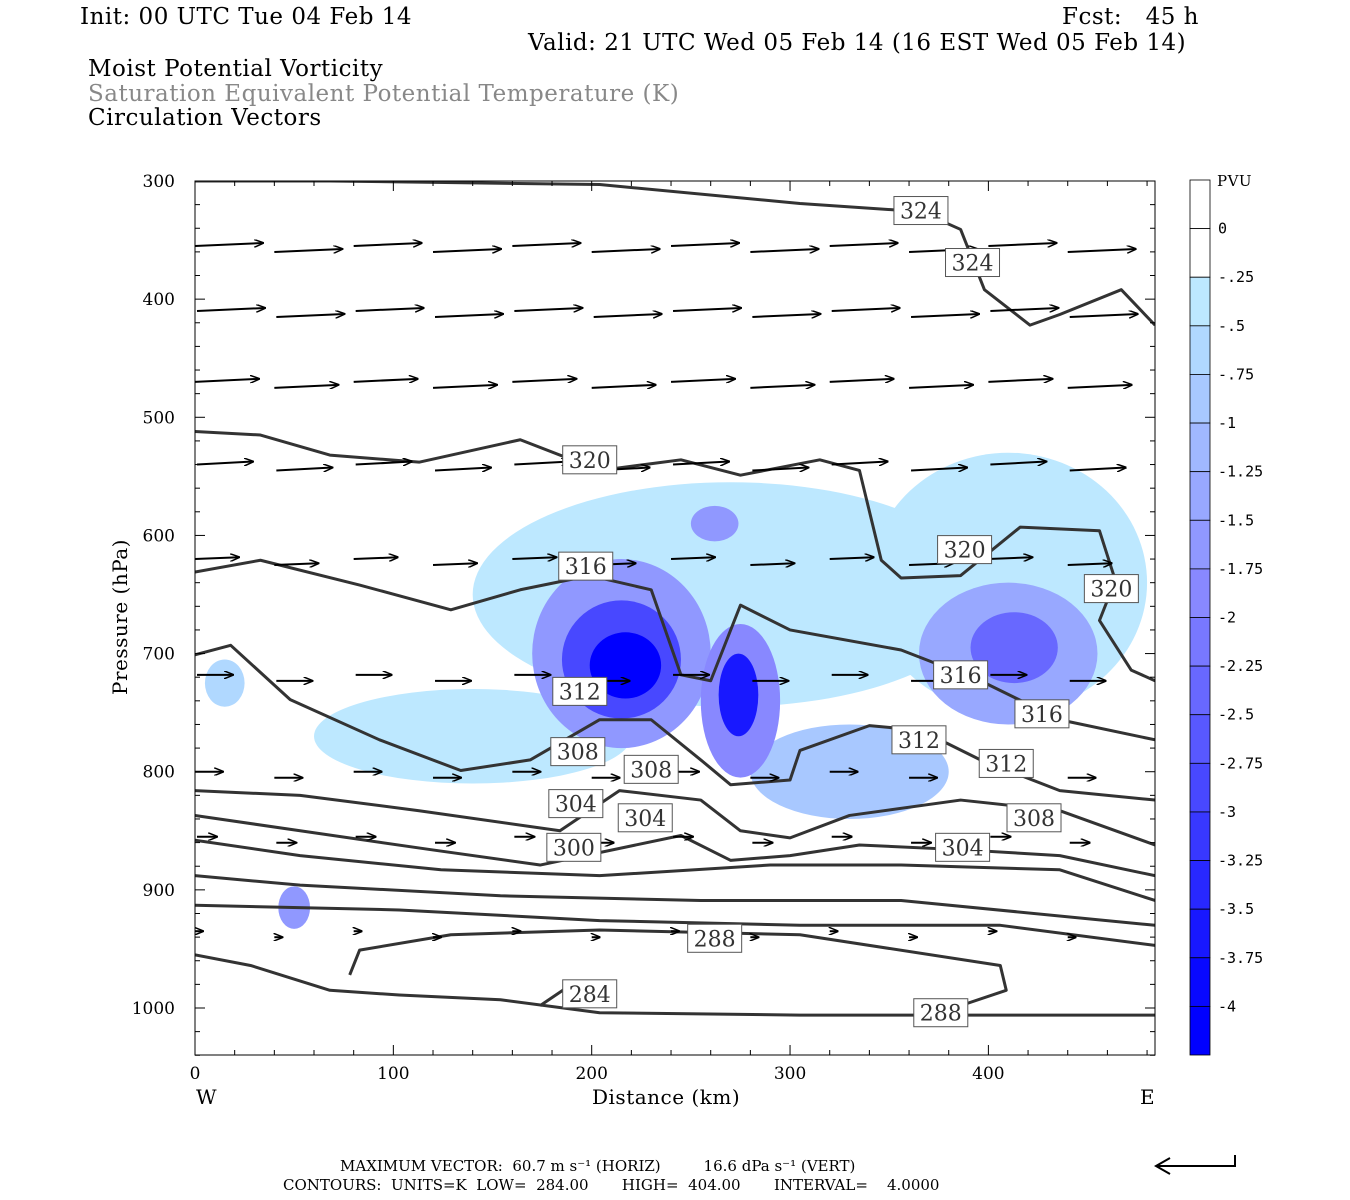 The width and height of the screenshot is (1350, 1200). What do you see at coordinates (790, 1074) in the screenshot?
I see `x-tick-label: 300` at bounding box center [790, 1074].